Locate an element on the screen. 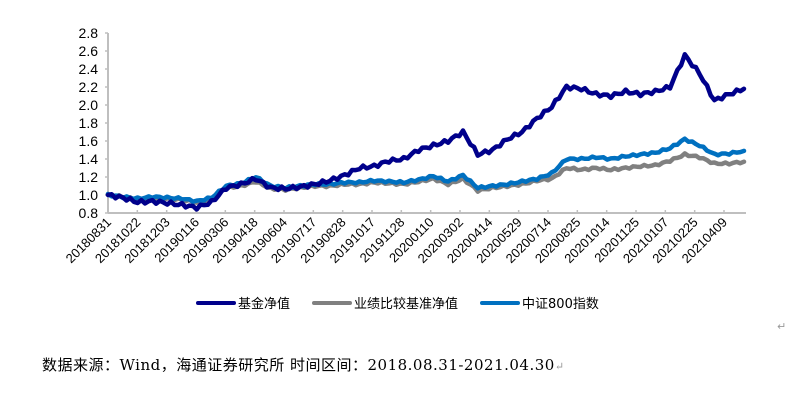  legend-item-csi800: 中证800指数 is located at coordinates (539, 302).